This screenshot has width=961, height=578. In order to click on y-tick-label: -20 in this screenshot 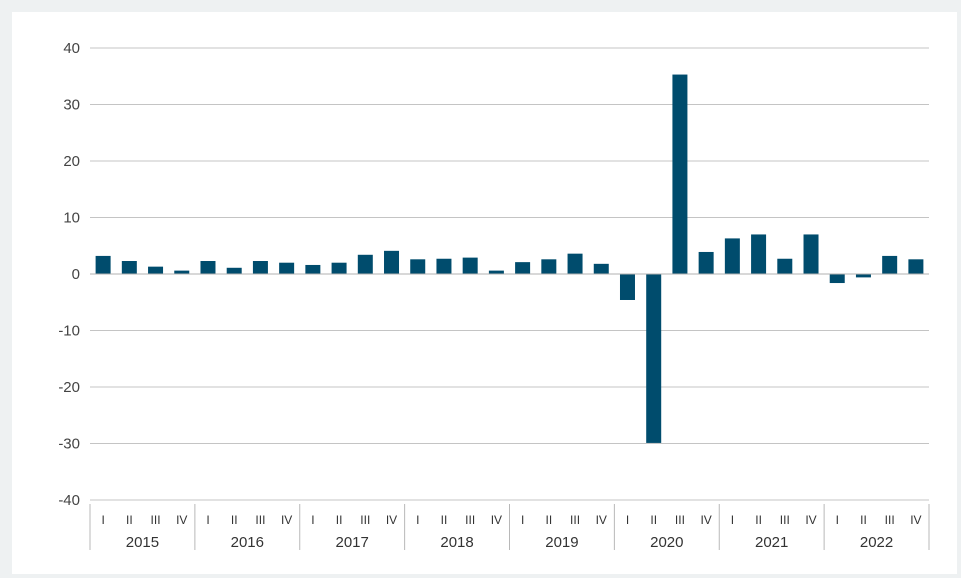, I will do `click(69, 387)`.